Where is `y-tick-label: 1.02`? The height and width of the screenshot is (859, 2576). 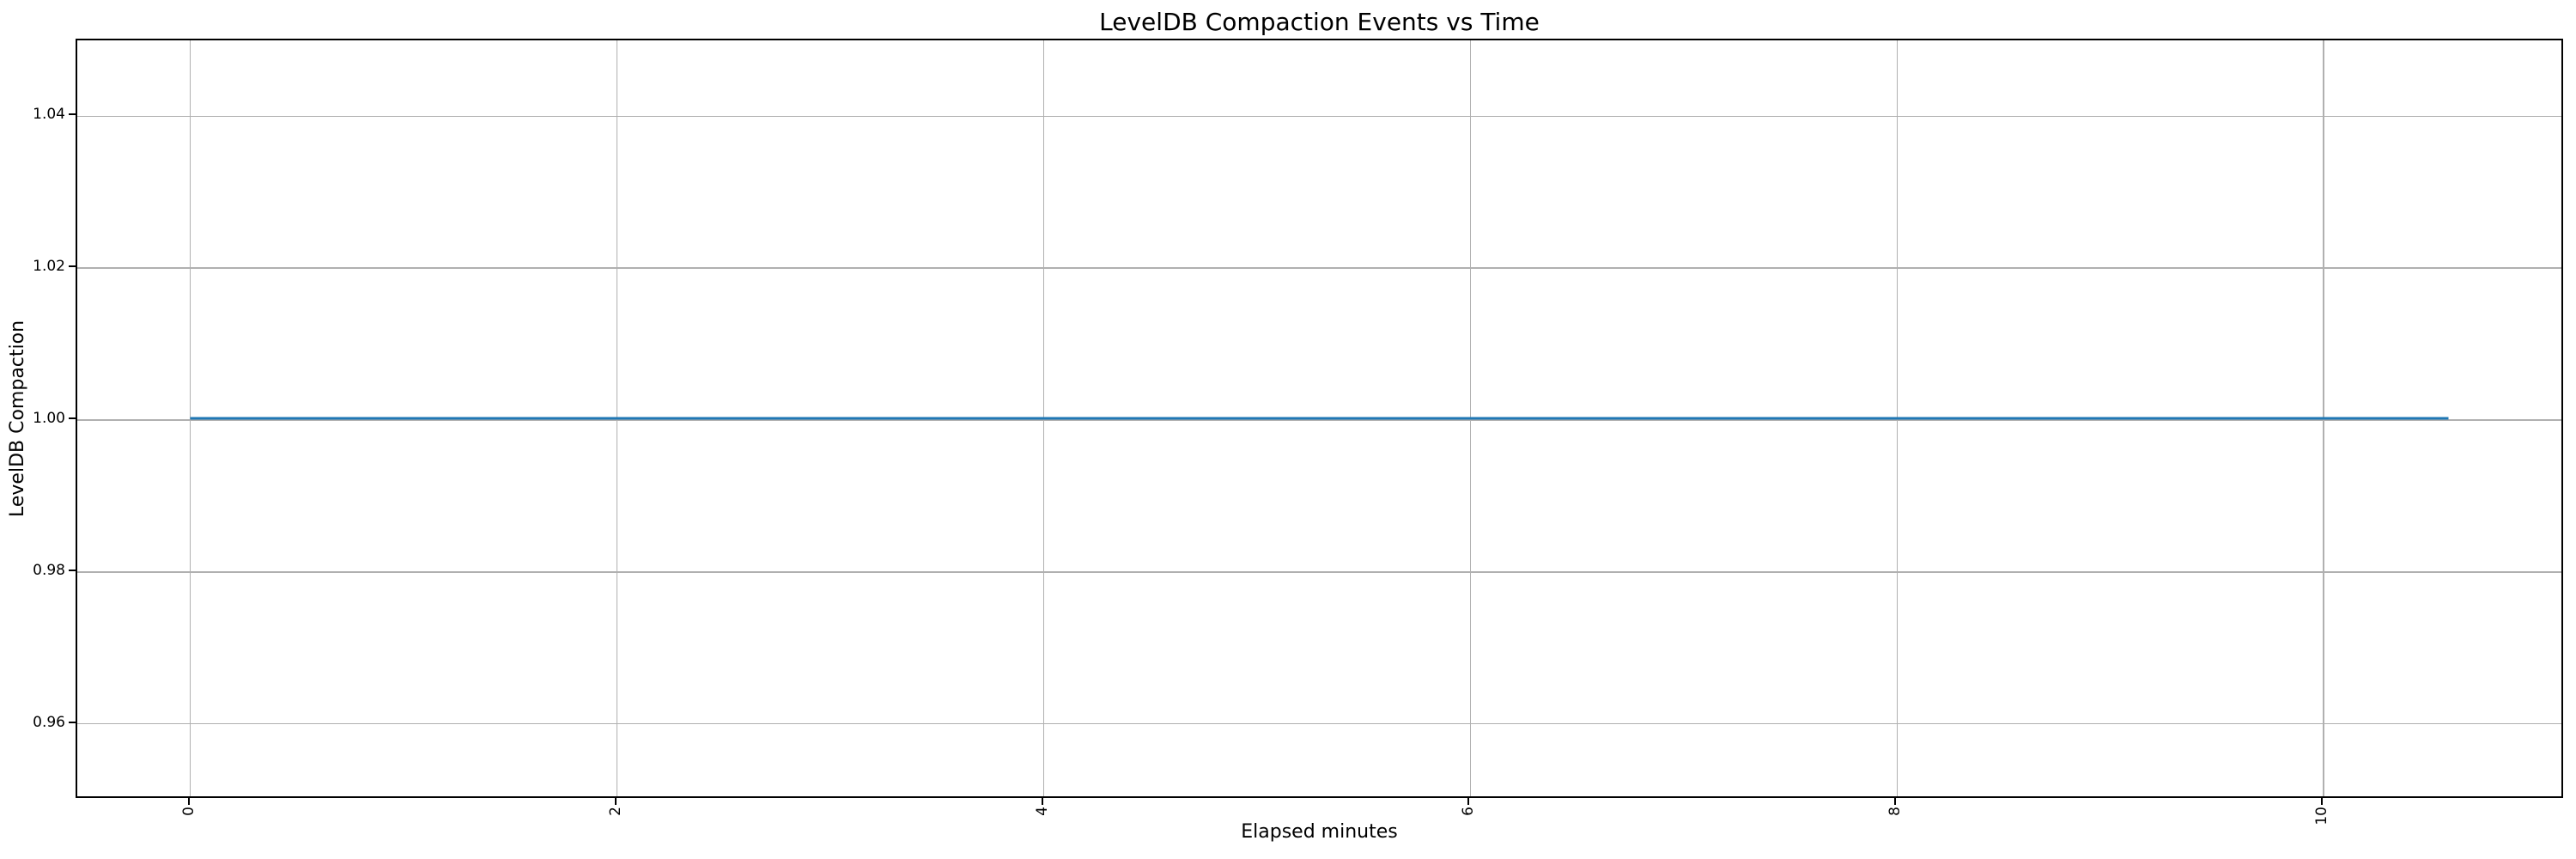 y-tick-label: 1.02 is located at coordinates (49, 267).